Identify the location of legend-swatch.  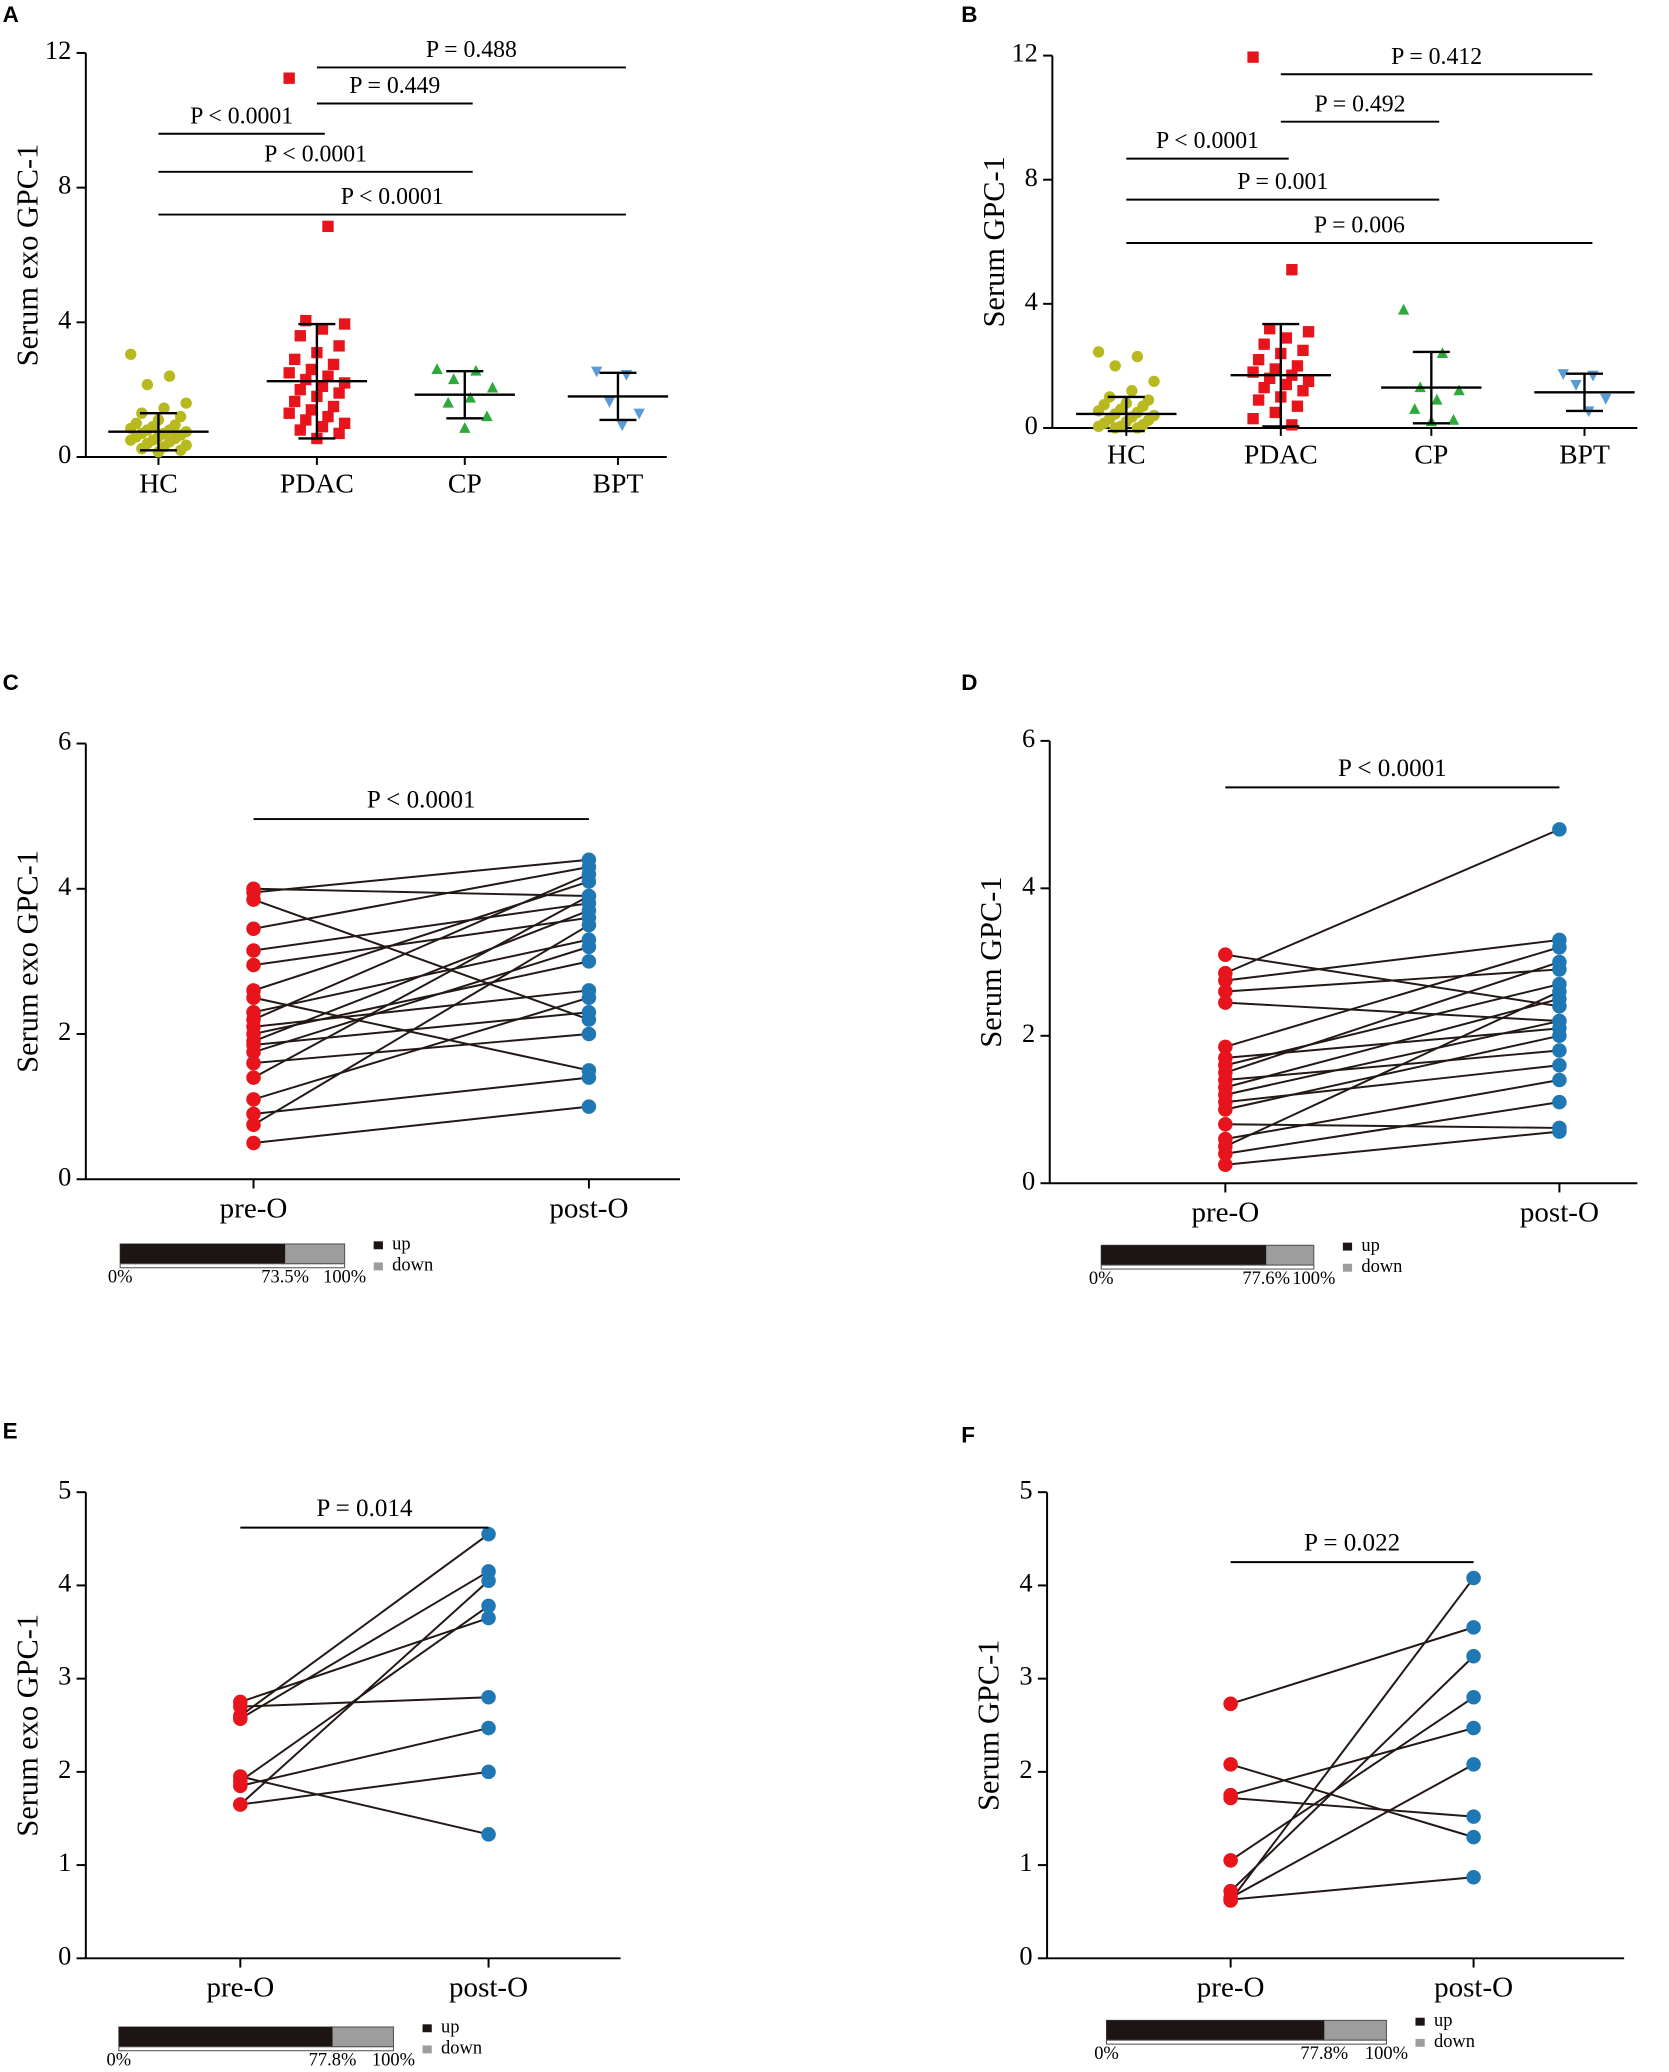
(427, 2049).